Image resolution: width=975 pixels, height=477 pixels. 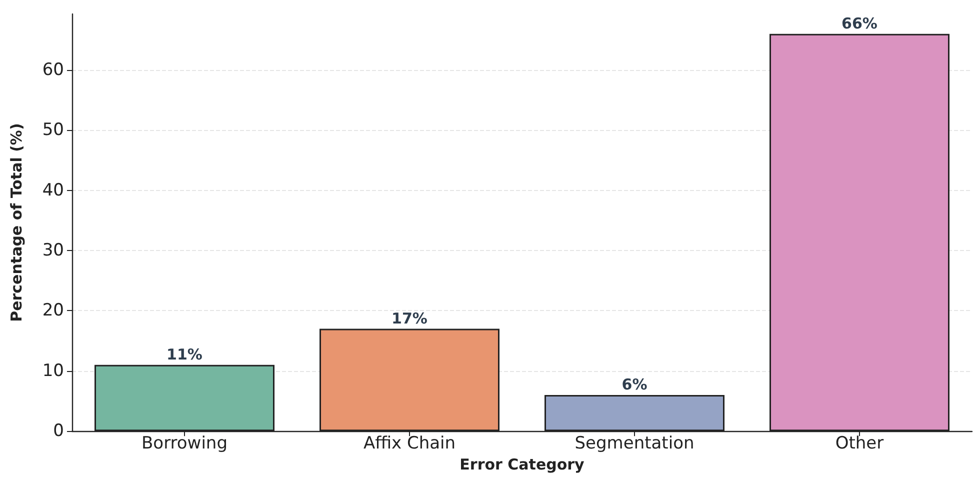 What do you see at coordinates (859, 444) in the screenshot?
I see `x-tick-label: Other` at bounding box center [859, 444].